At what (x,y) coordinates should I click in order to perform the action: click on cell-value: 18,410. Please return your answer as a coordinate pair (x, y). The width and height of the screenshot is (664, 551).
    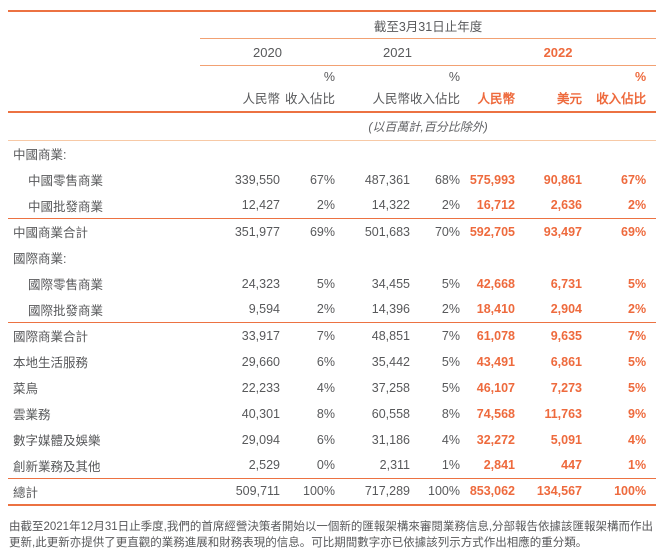
    Looking at the image, I should click on (487, 309).